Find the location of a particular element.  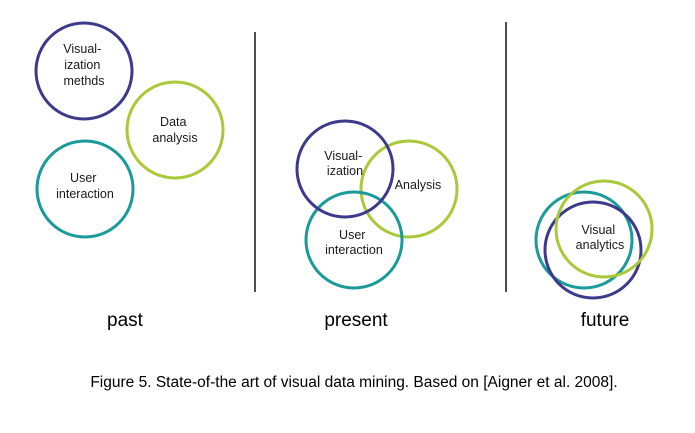

past-user-circle is located at coordinates (85, 189).